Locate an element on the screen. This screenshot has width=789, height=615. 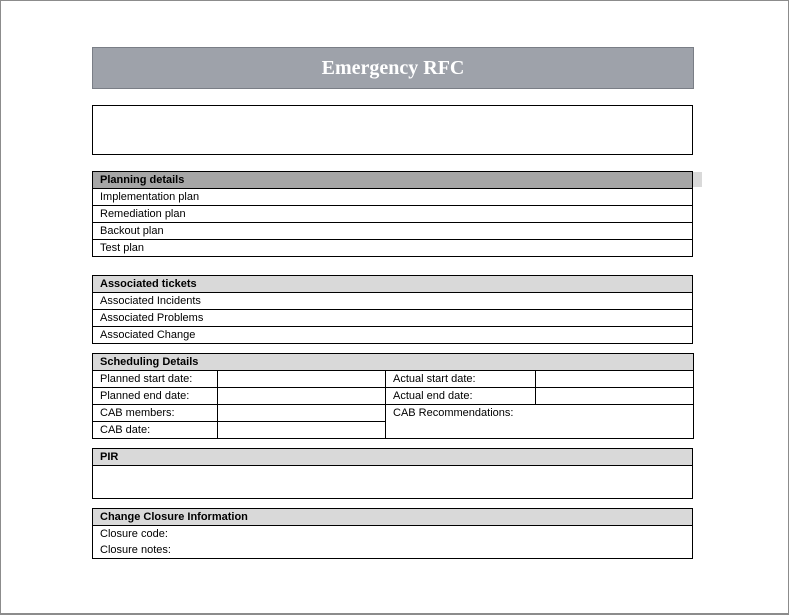
actual-end-field is located at coordinates (614, 396).